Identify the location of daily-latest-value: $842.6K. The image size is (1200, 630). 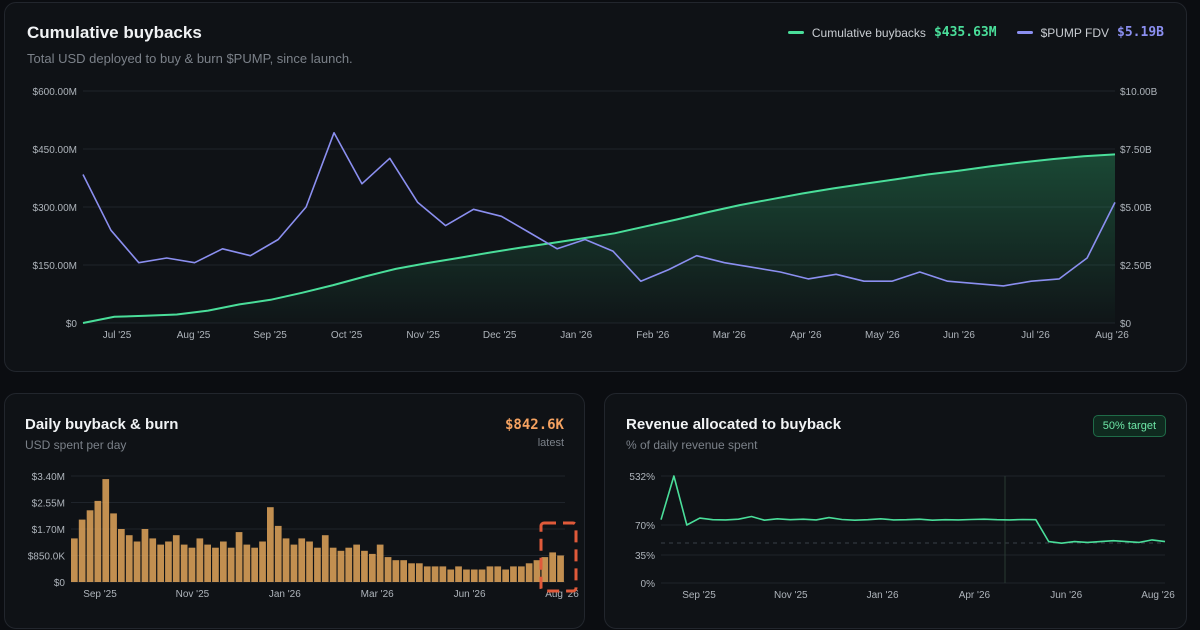
(534, 425).